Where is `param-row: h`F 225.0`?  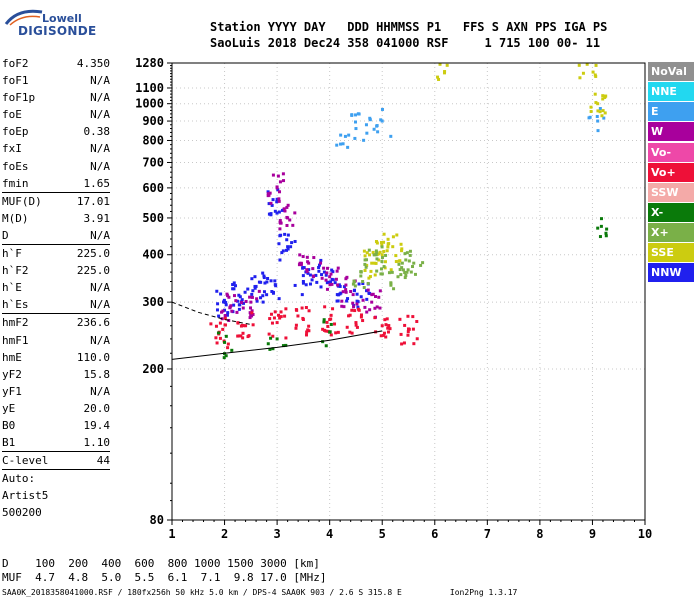
param-row: h`F 225.0 is located at coordinates (56, 253).